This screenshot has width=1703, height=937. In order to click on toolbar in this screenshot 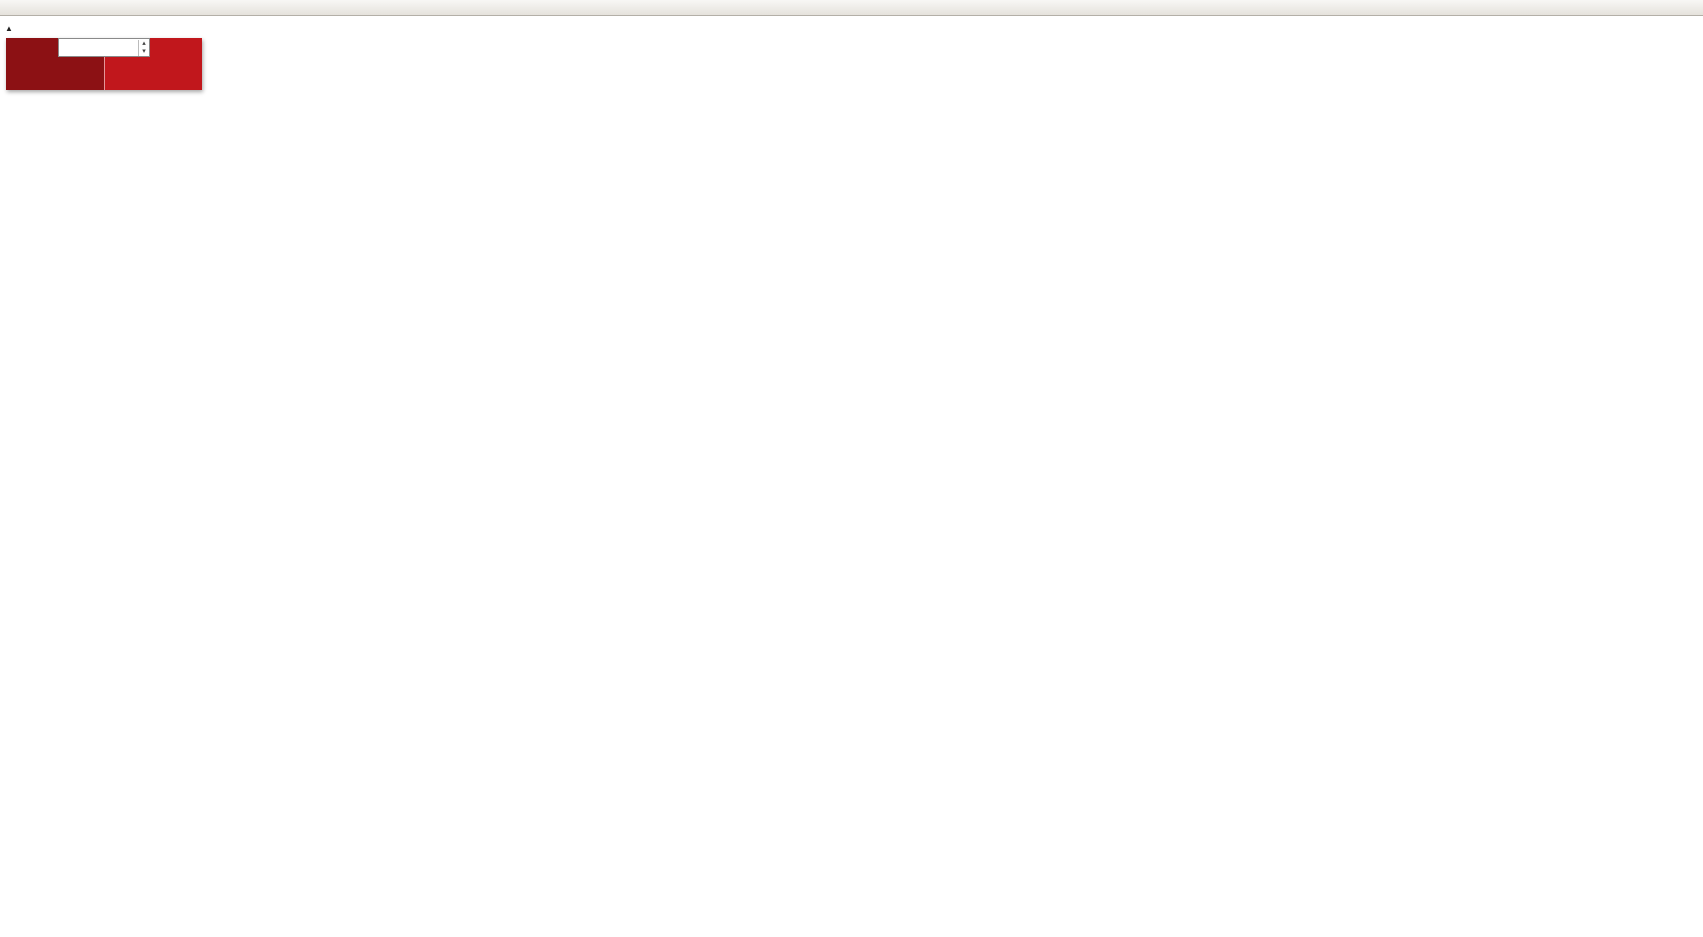, I will do `click(851, 8)`.